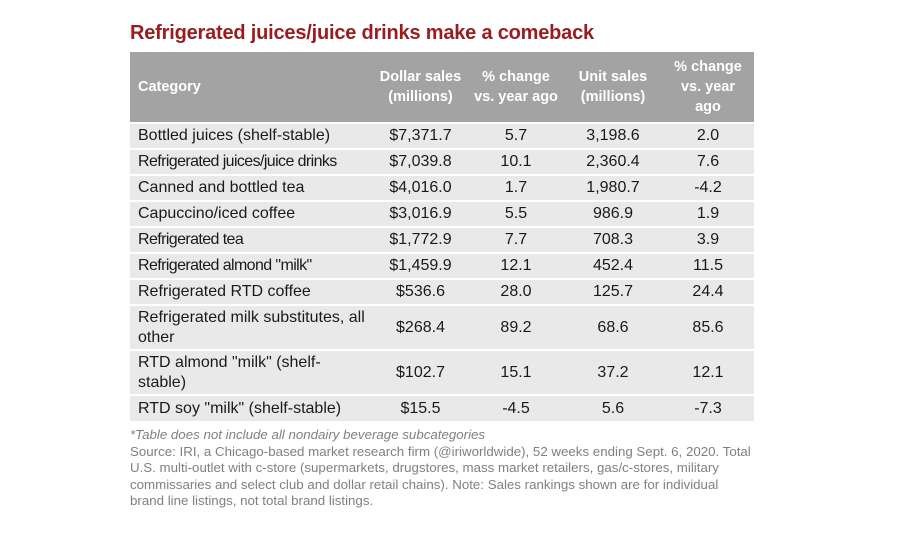  I want to click on cell-dollar-change: -4.5, so click(516, 407).